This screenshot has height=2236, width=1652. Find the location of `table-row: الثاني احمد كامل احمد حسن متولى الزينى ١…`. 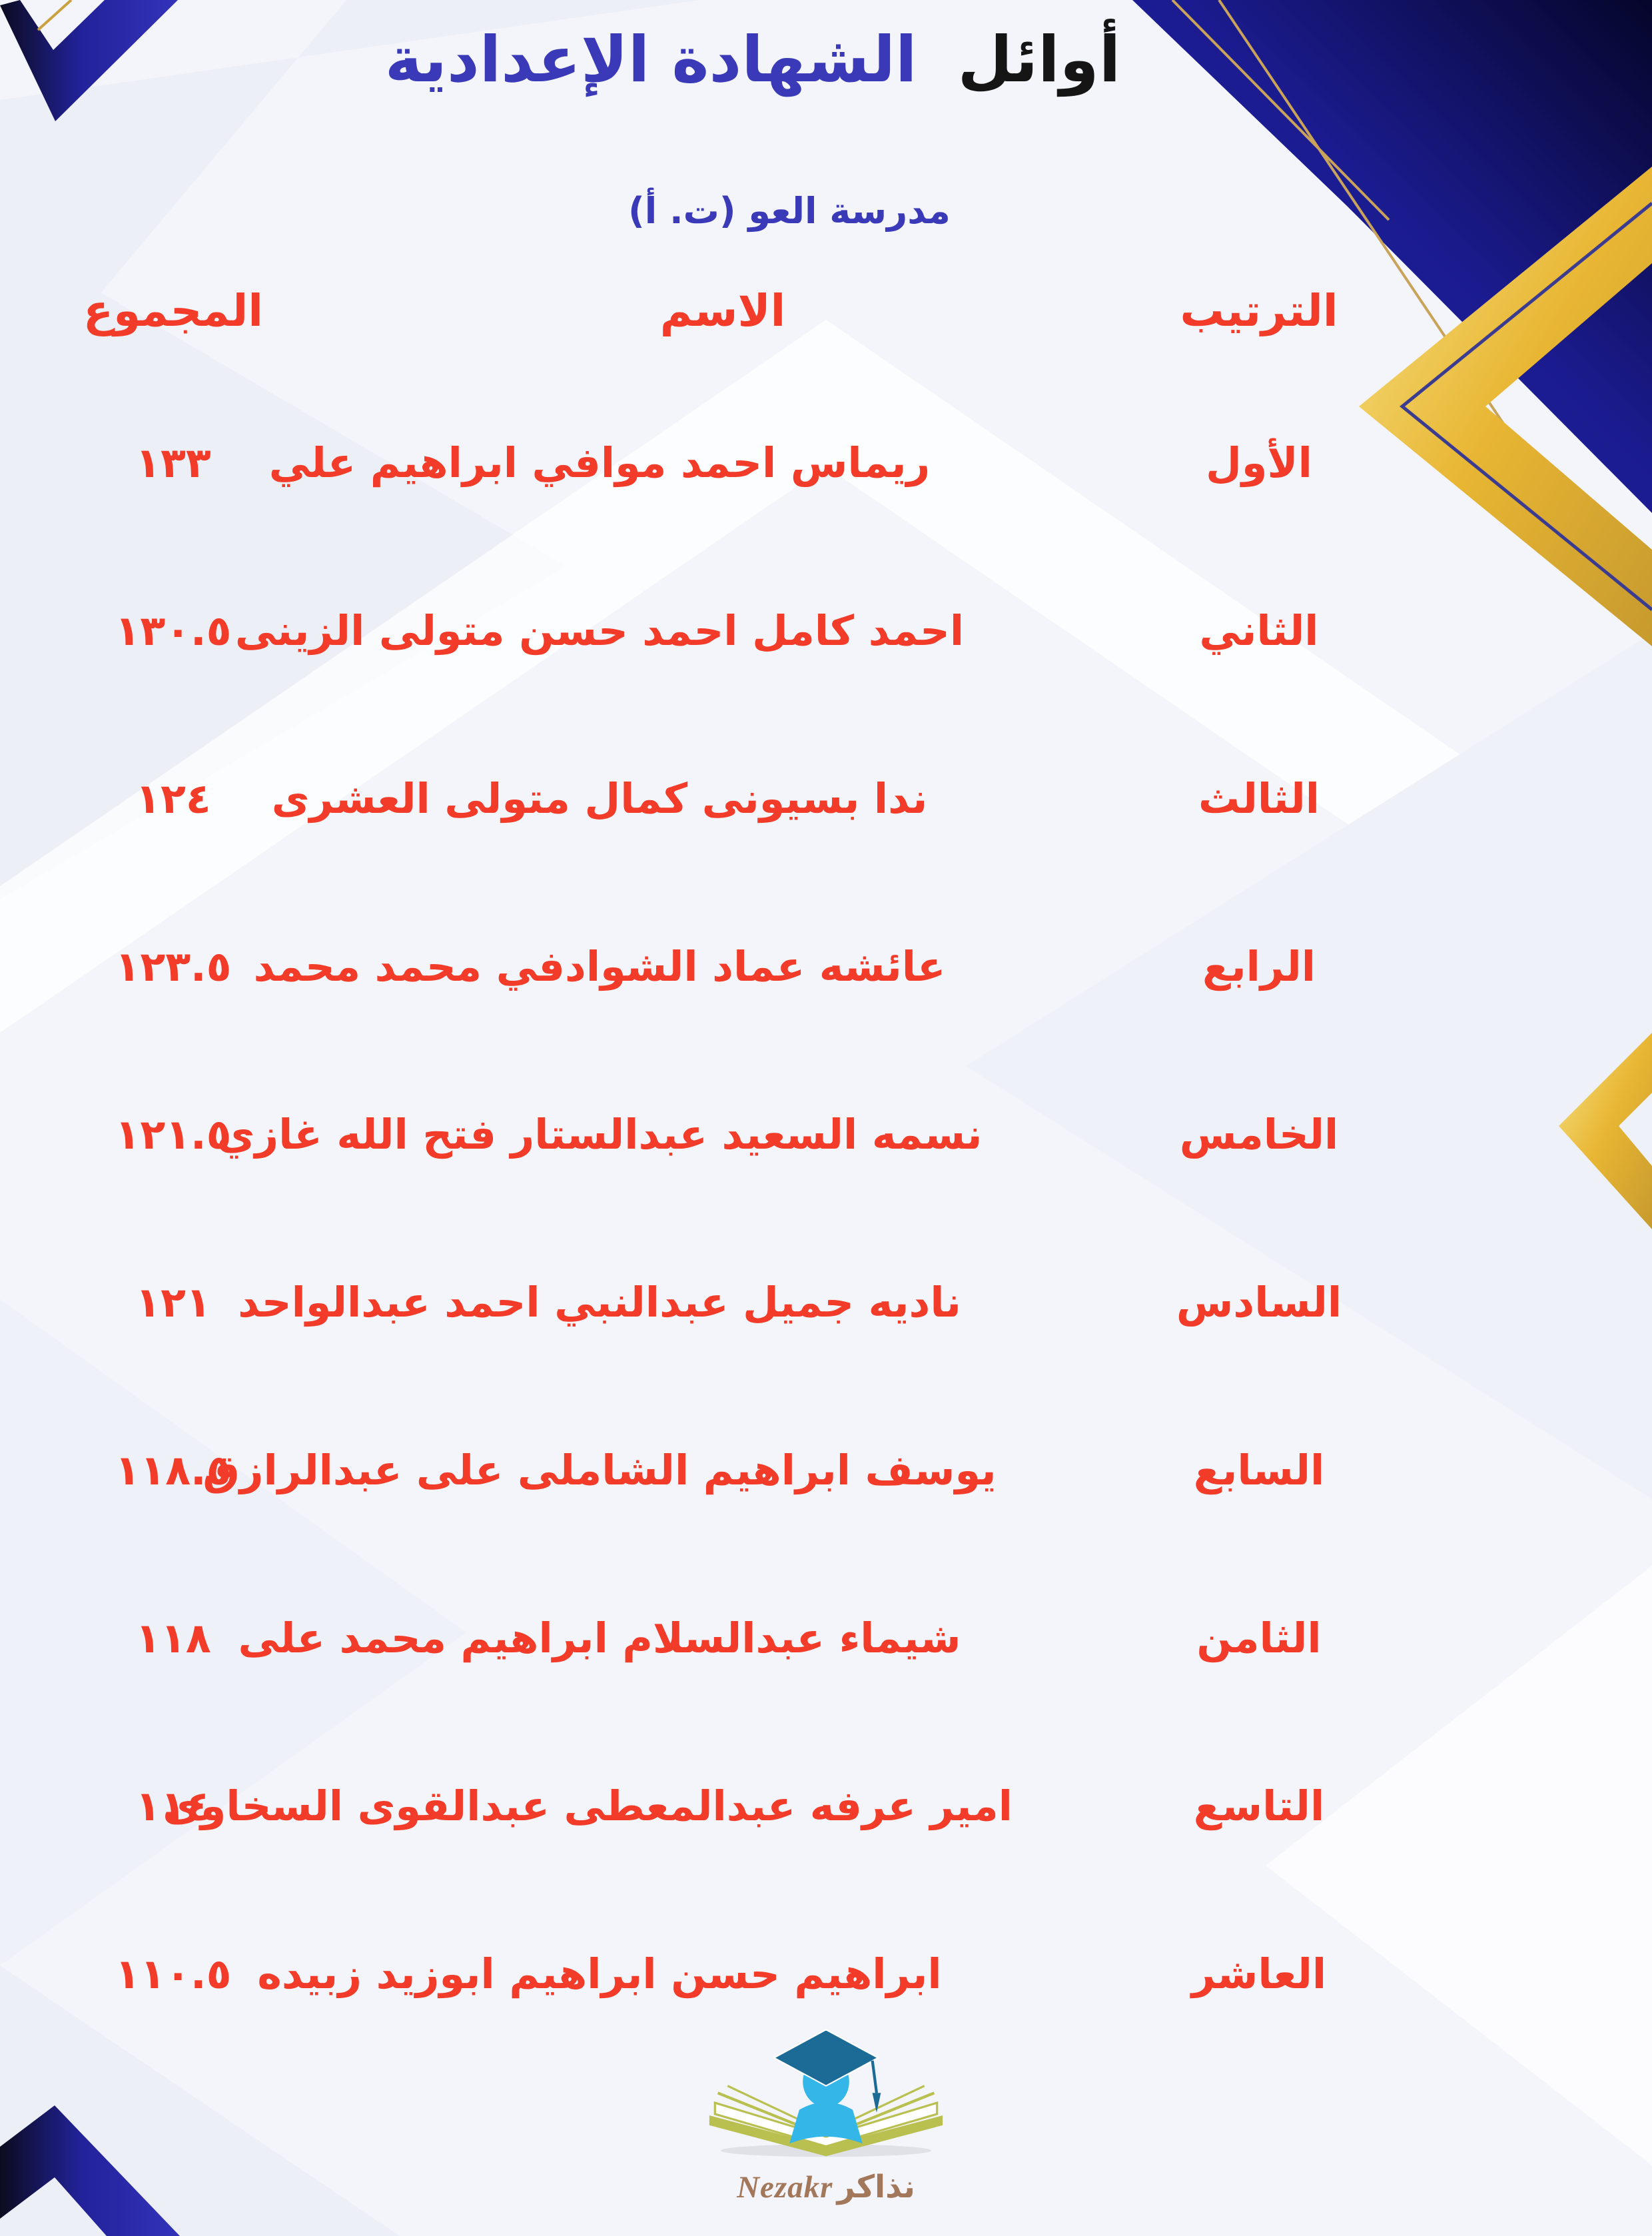

table-row: الثاني احمد كامل احمد حسن متولى الزينى ١… is located at coordinates (826, 631).